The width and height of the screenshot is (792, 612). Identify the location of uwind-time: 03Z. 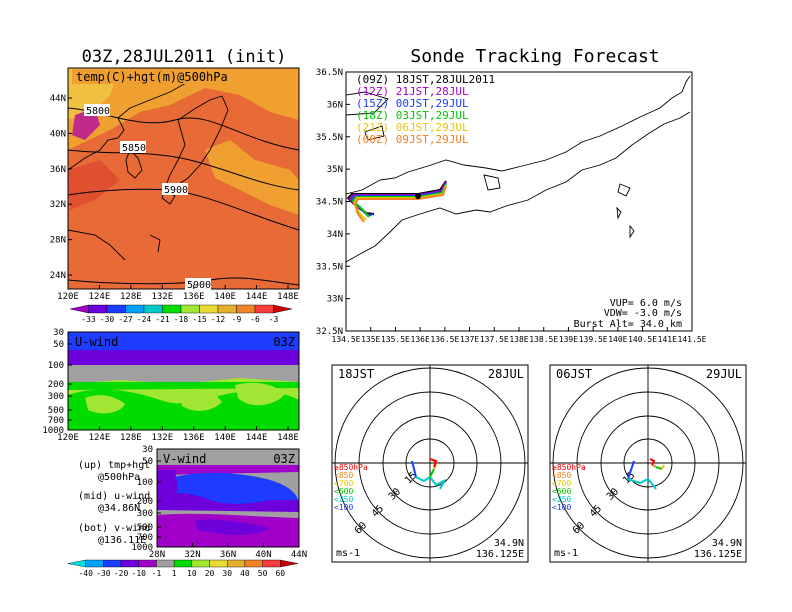
(284, 342).